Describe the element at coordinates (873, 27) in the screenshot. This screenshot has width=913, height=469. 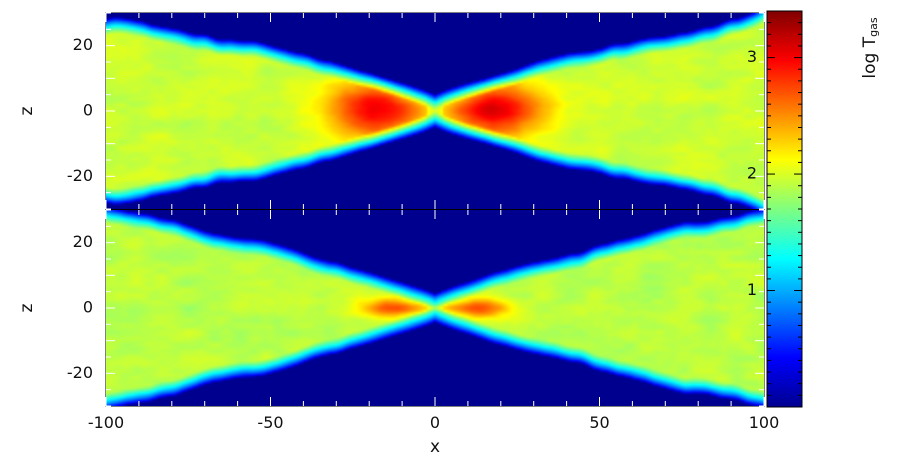
I see `colorbar-label-subscript: gas` at that location.